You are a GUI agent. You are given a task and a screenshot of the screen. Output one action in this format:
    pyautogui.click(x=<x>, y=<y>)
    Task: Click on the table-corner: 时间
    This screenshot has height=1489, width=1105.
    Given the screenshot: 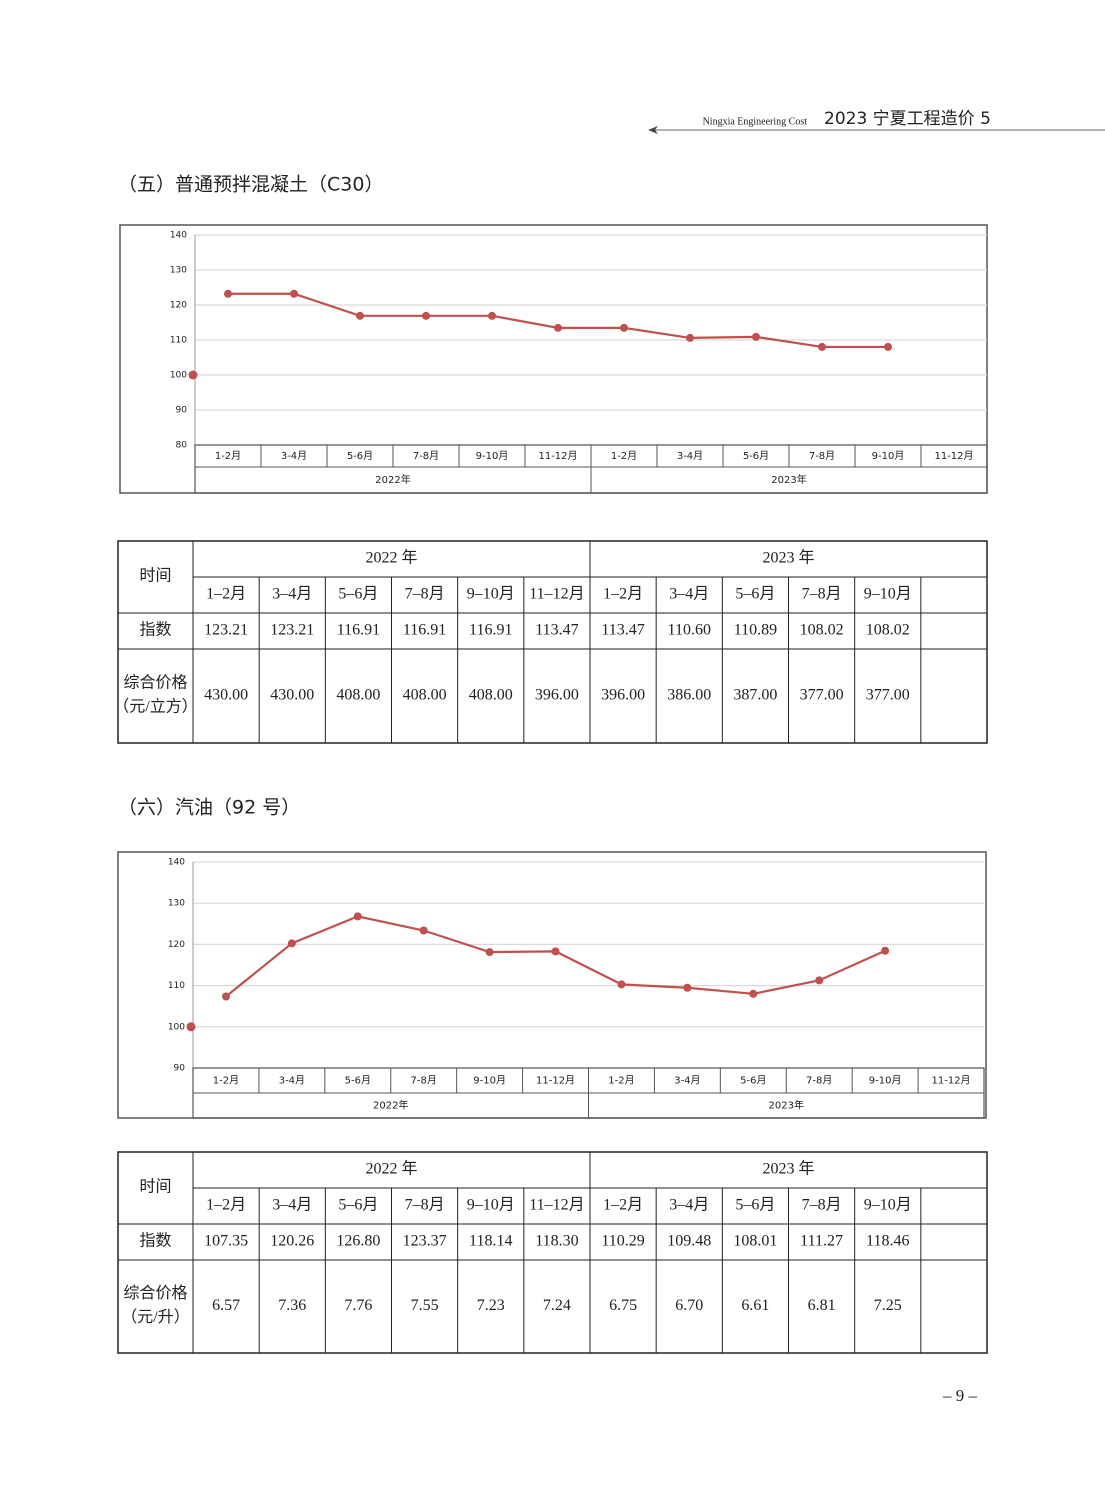 What is the action you would take?
    pyautogui.click(x=155, y=1187)
    